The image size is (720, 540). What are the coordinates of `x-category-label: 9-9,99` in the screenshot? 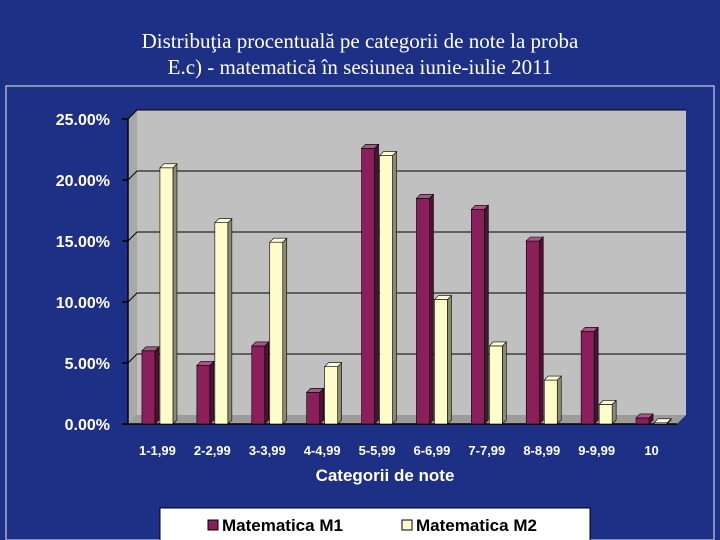 It's located at (596, 450).